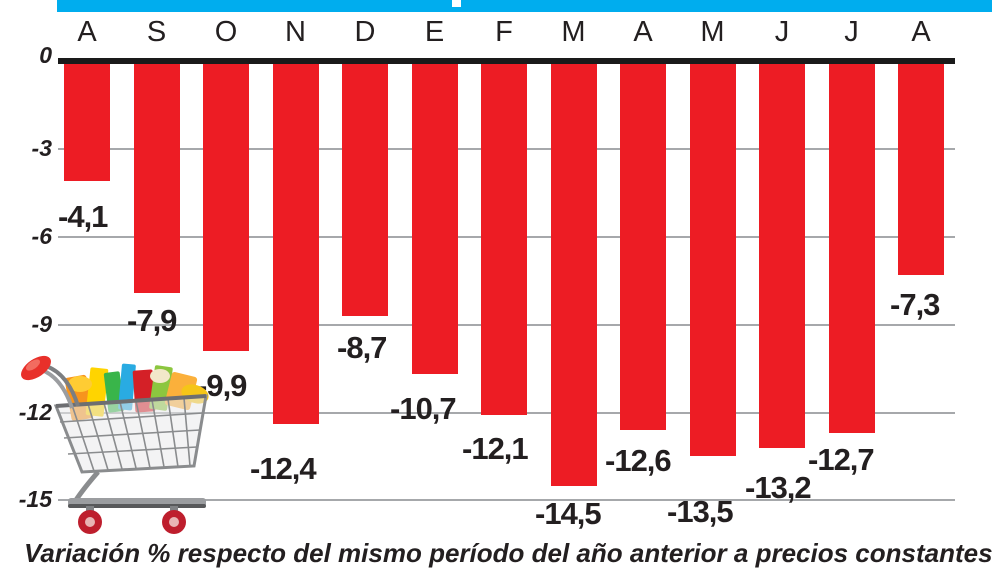  What do you see at coordinates (568, 513) in the screenshot?
I see `bar-value-label: -14,5` at bounding box center [568, 513].